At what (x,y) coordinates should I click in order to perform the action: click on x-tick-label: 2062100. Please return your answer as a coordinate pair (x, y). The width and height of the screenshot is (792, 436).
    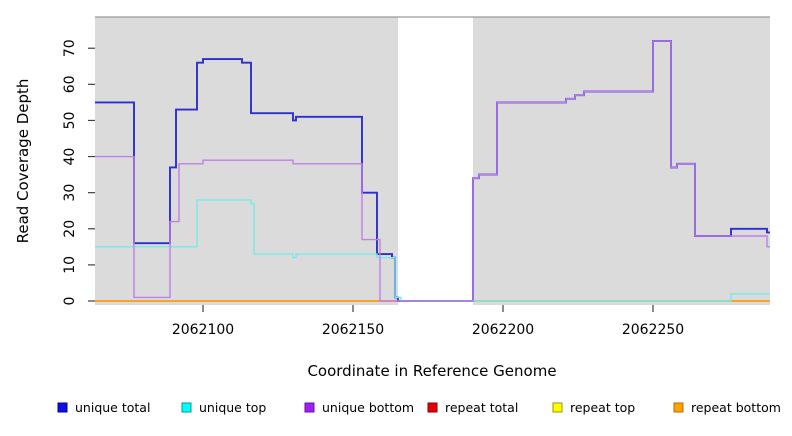
    Looking at the image, I should click on (203, 330).